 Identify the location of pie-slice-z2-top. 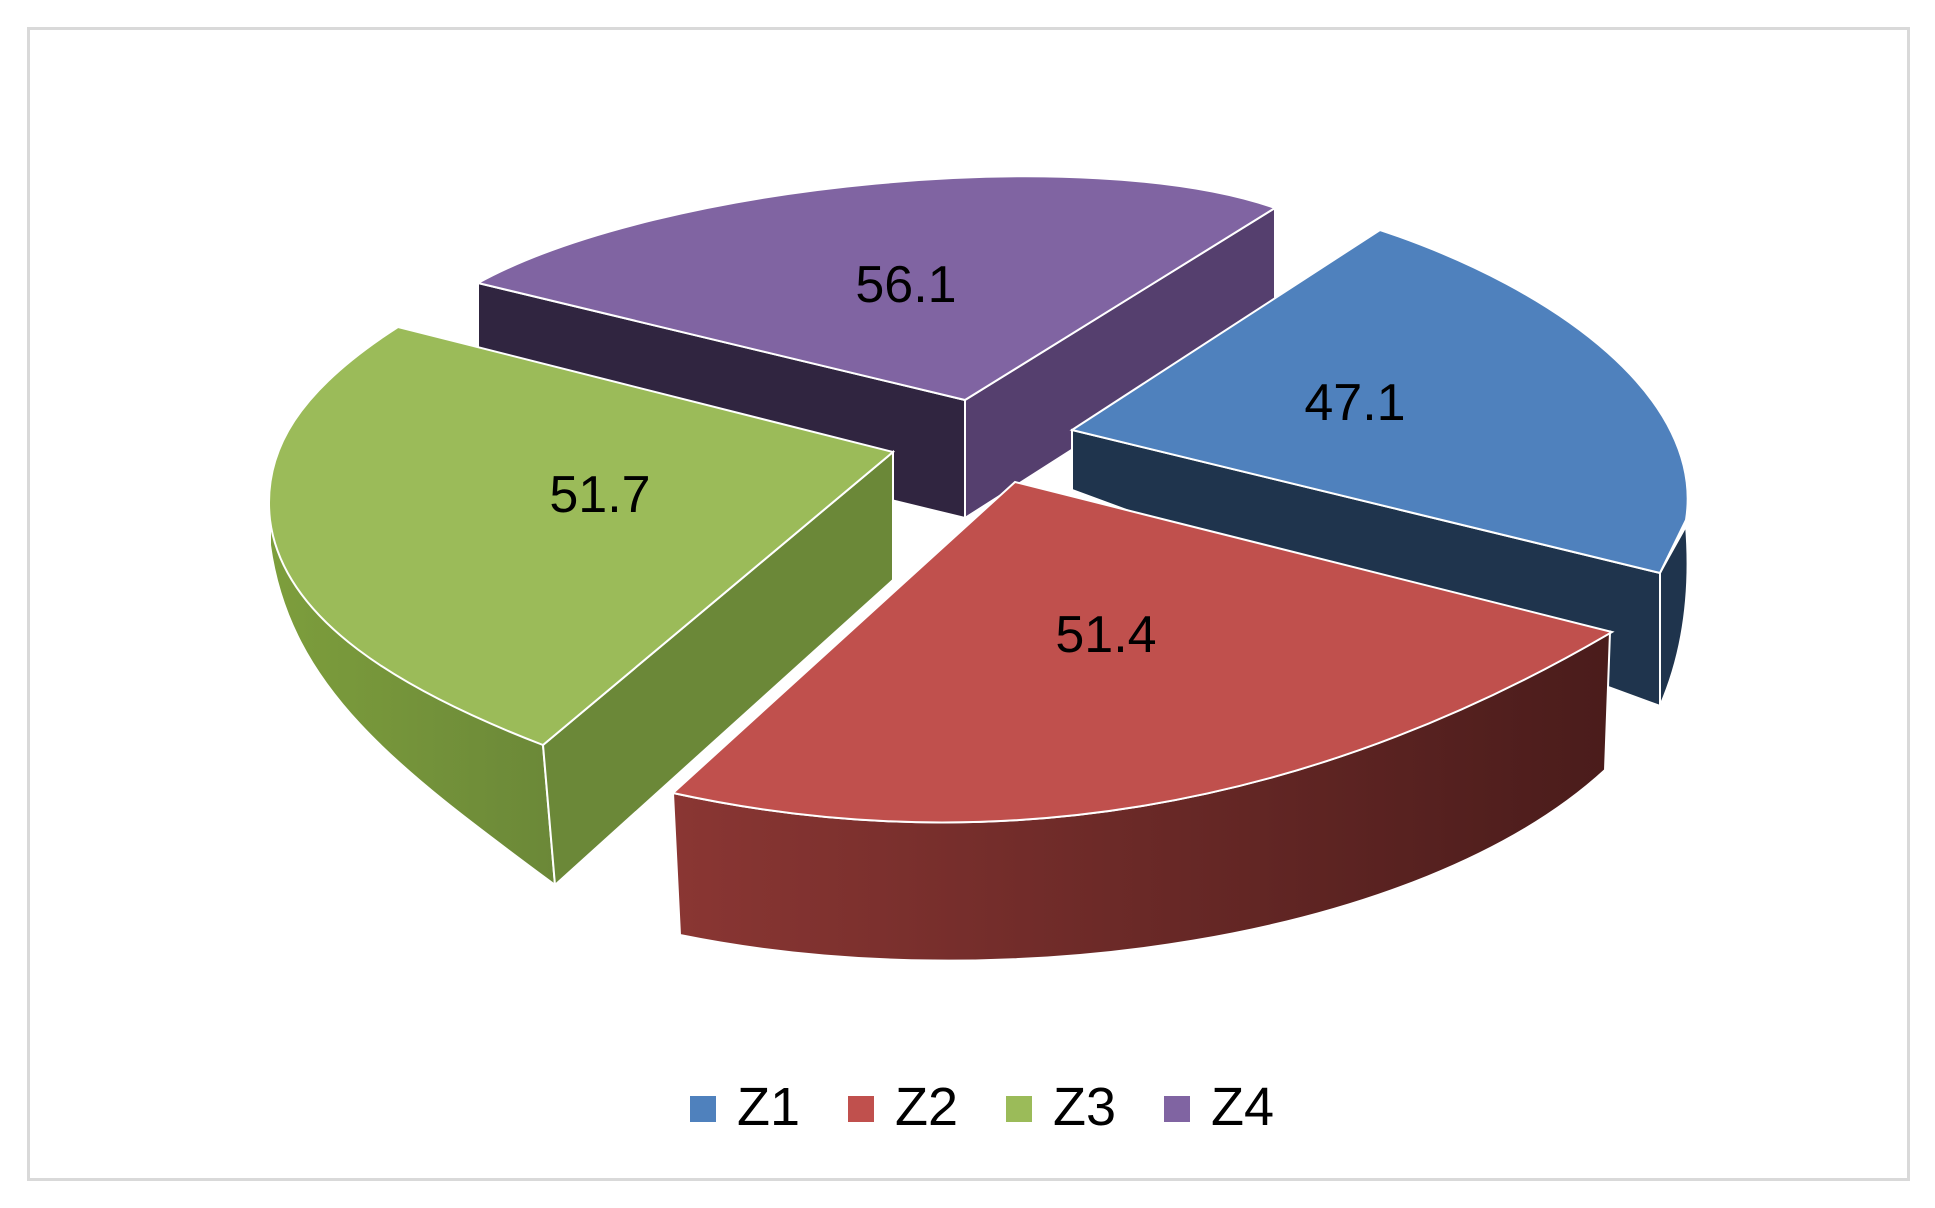
(1142, 652).